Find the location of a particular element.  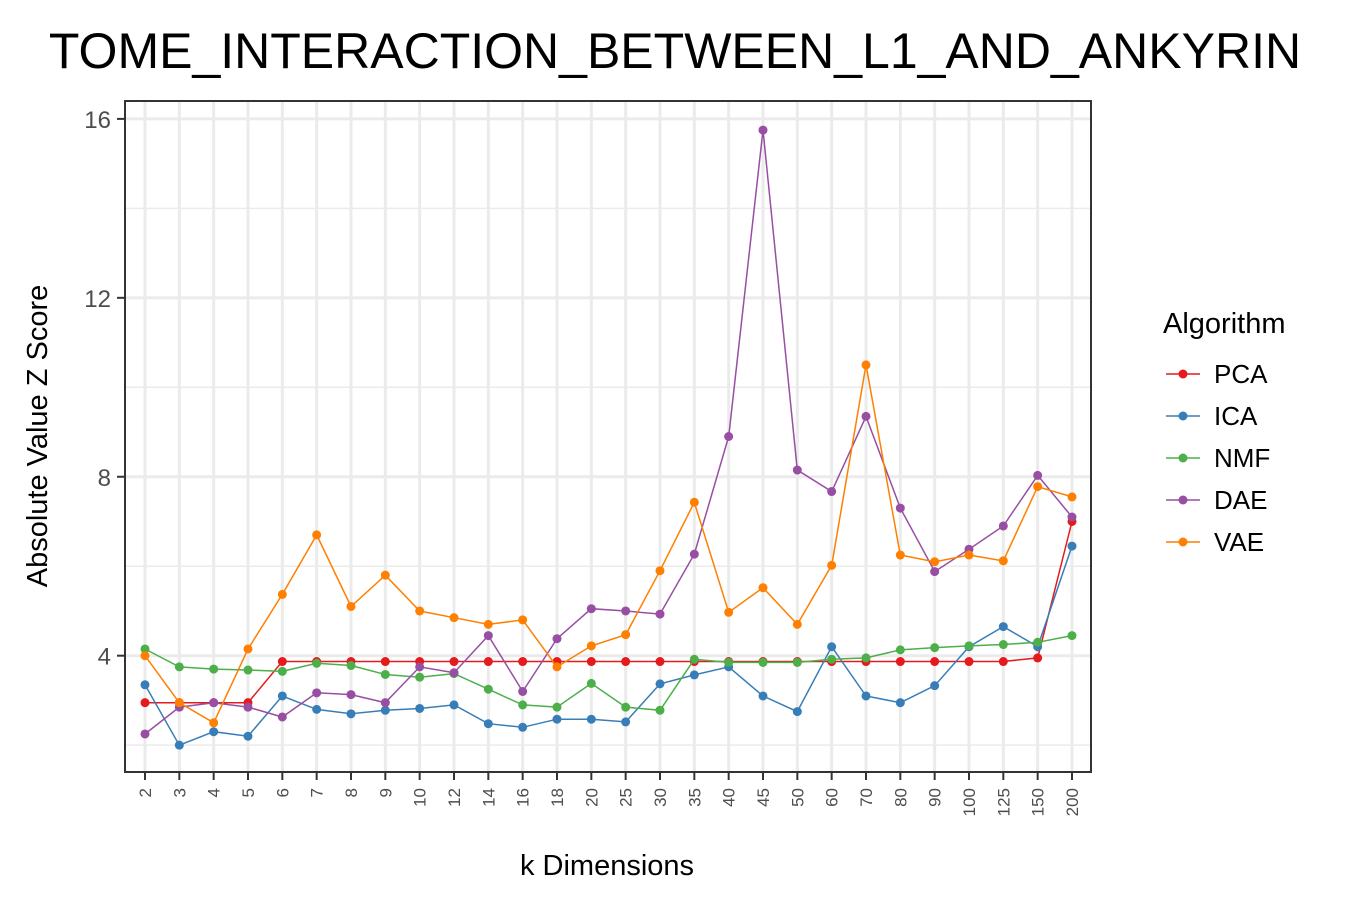

x-tick-label: 9 is located at coordinates (385, 792).